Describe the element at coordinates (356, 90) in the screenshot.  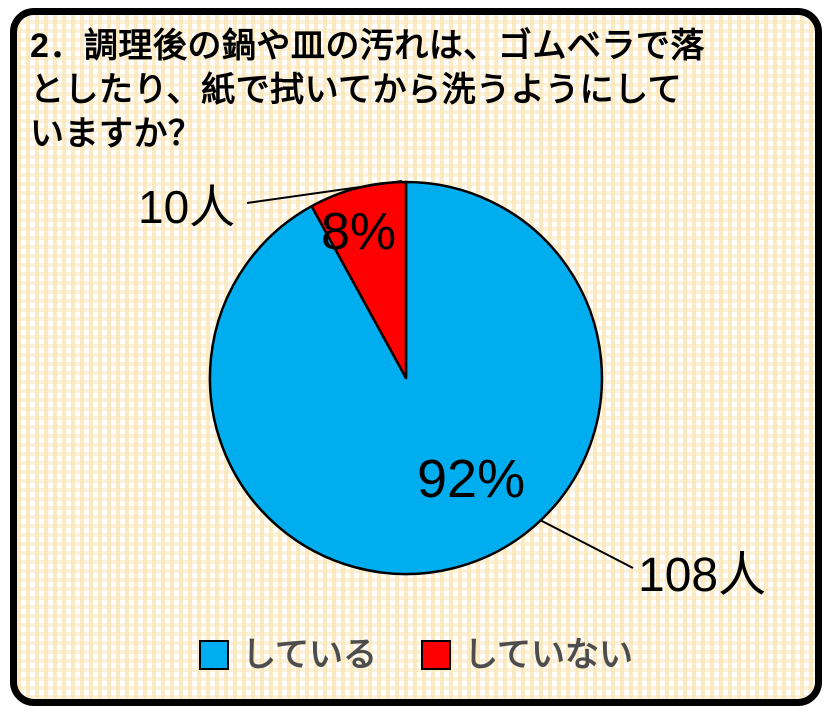
I see `chart-title-line-2: としたり、紙で拭いてから洗うようにして` at that location.